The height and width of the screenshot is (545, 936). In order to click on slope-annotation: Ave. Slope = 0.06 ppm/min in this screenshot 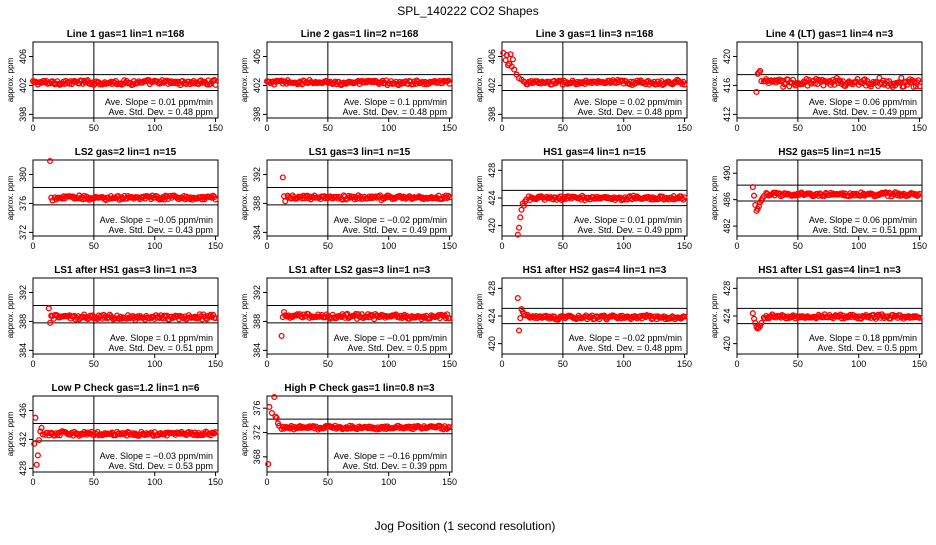, I will do `click(863, 220)`.